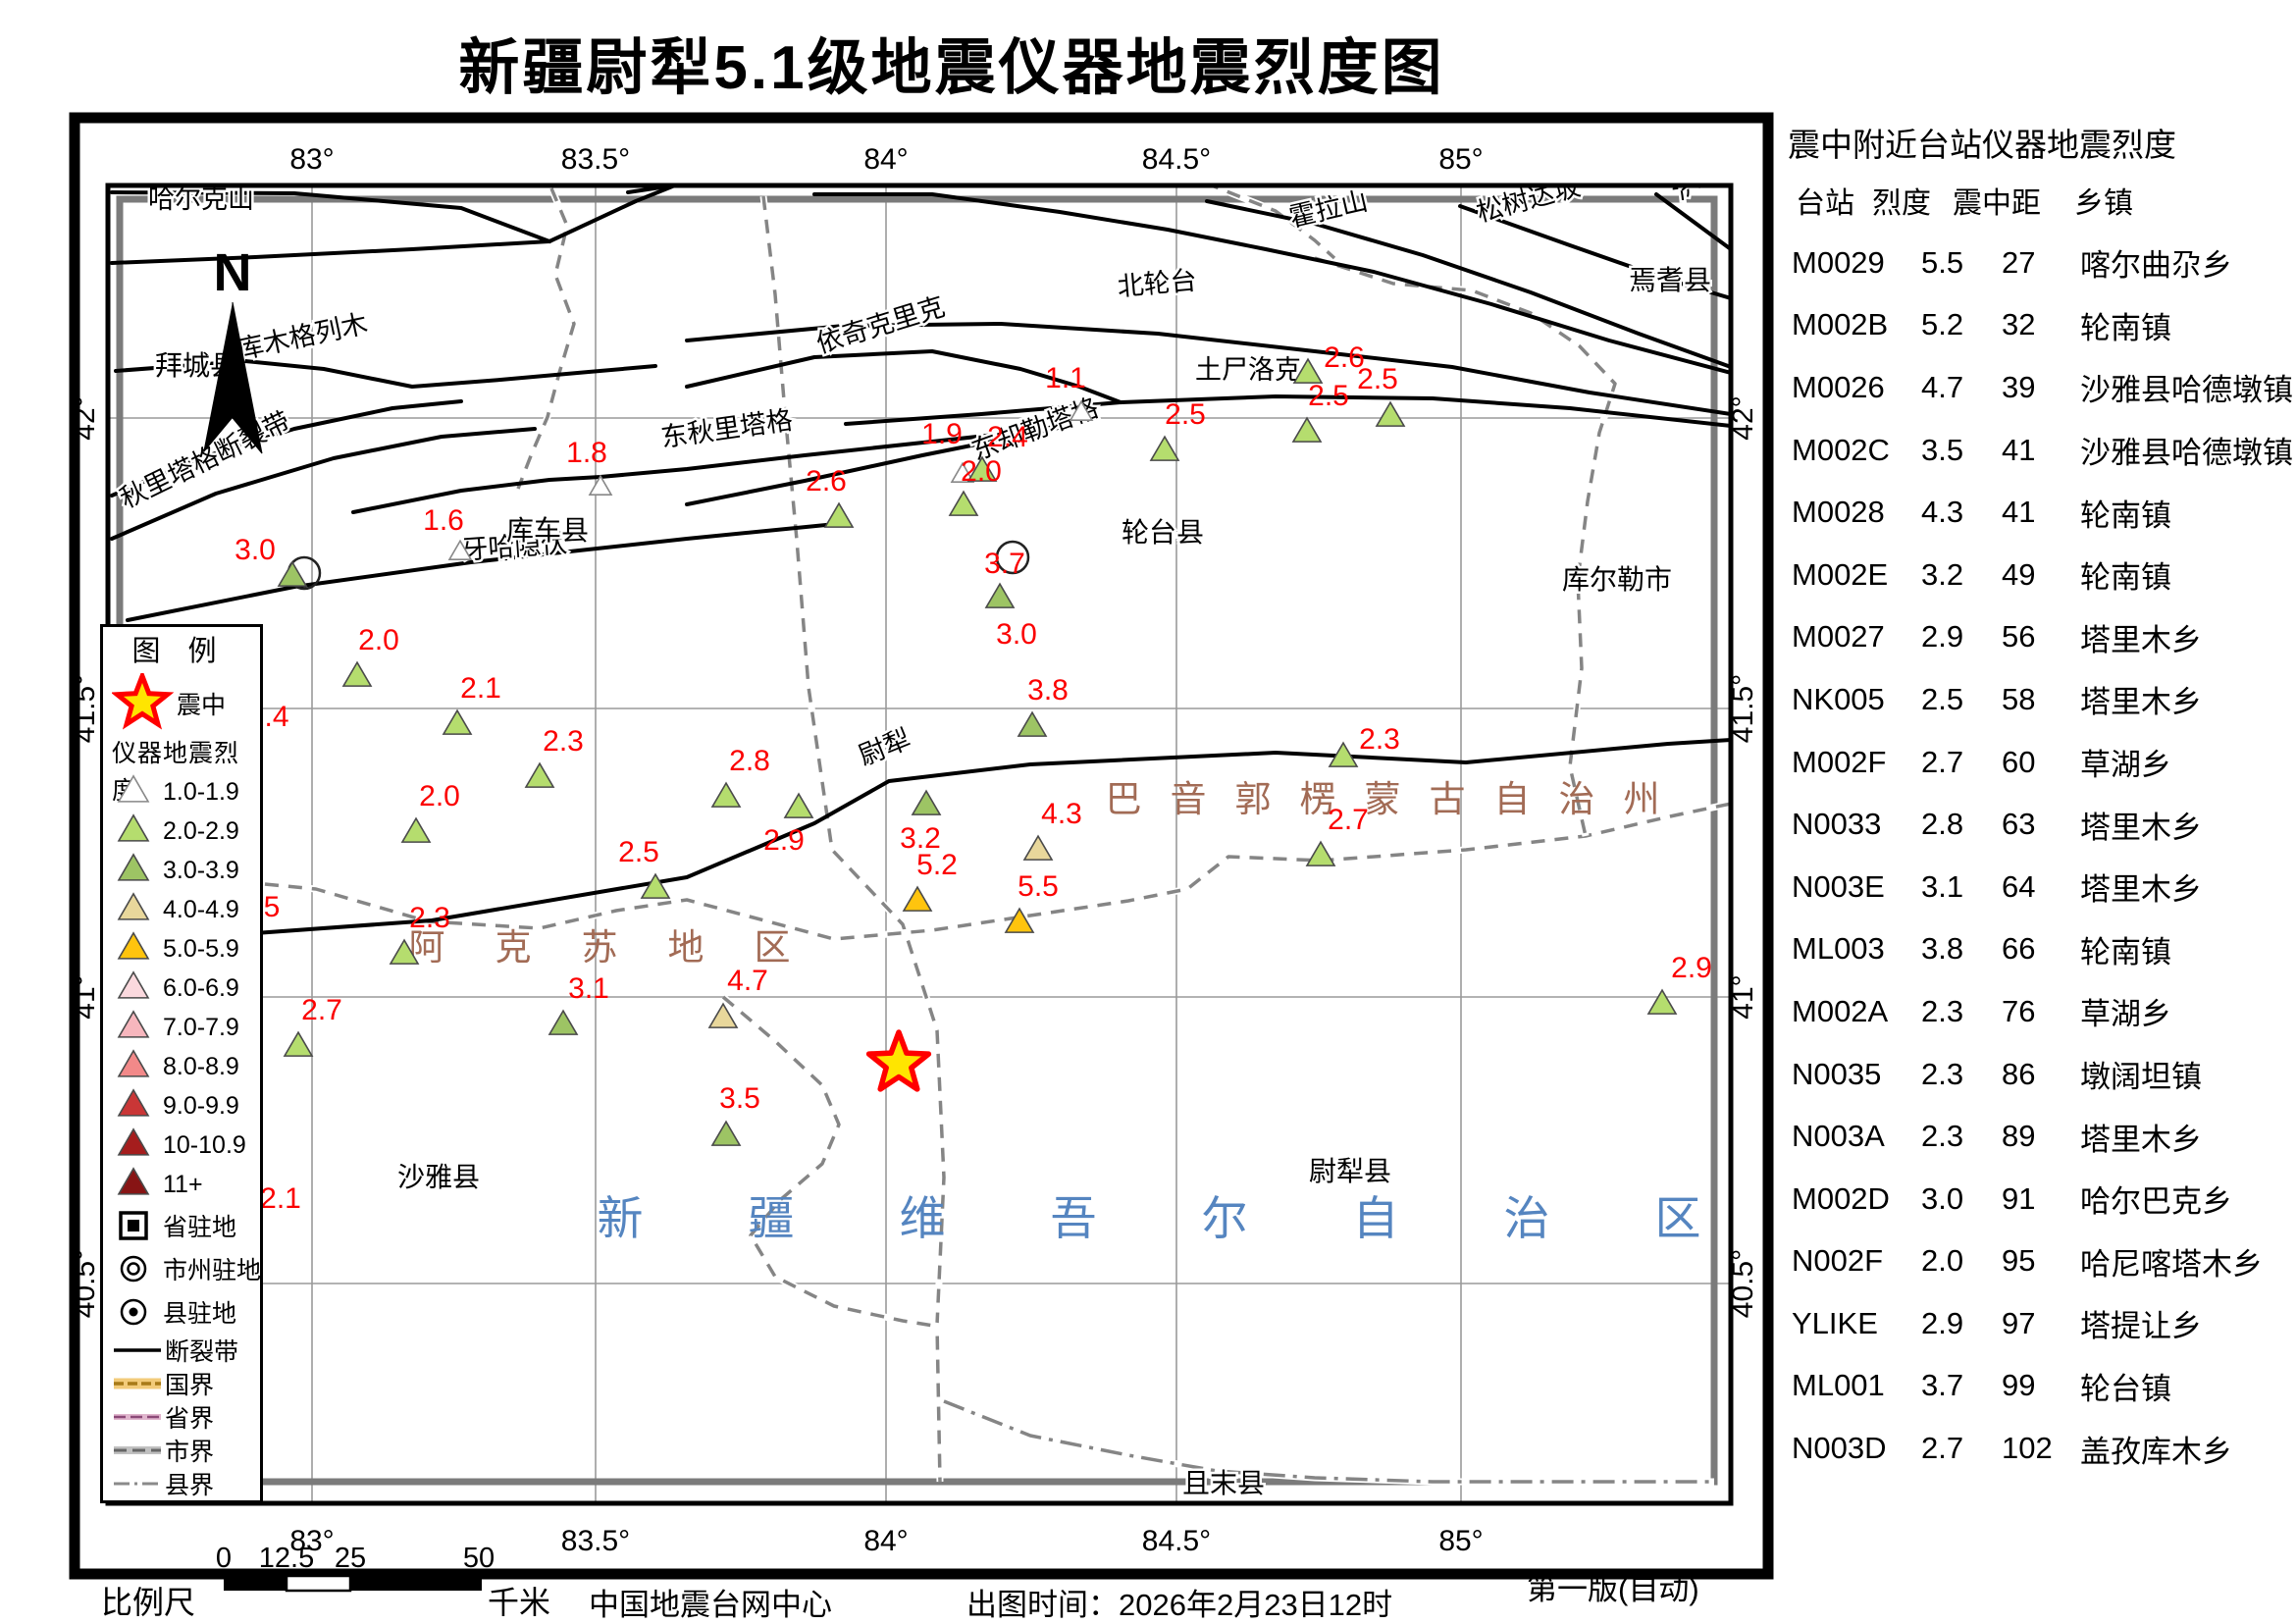  Describe the element at coordinates (2019, 637) in the screenshot. I see `station-distance: 56` at that location.